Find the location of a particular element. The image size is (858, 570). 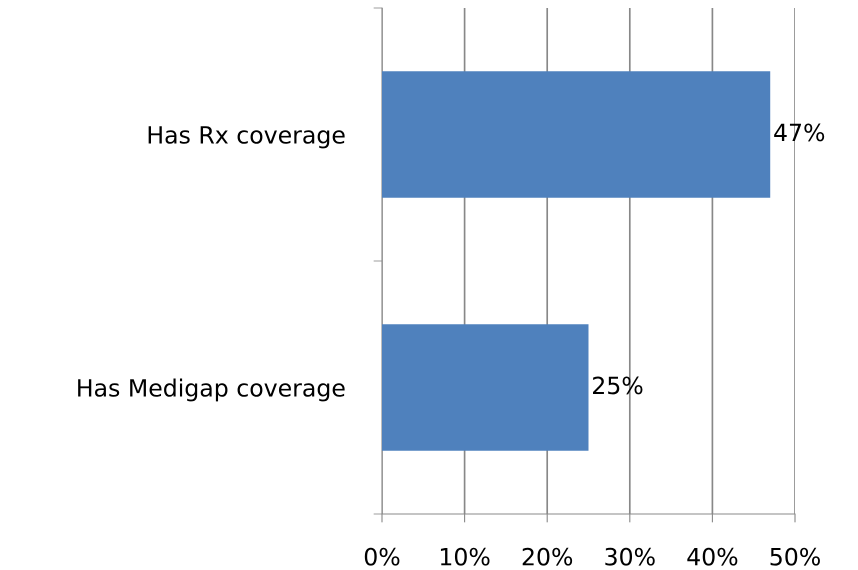

data-label: 25% is located at coordinates (617, 385).